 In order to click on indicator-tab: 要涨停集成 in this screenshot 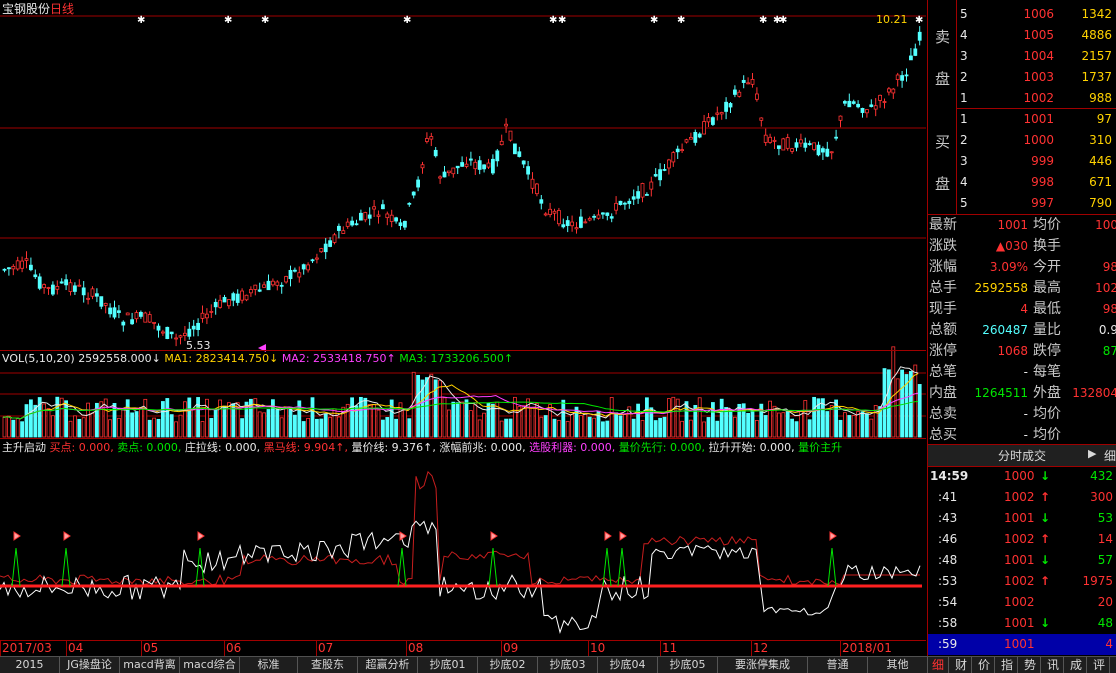, I will do `click(763, 665)`.